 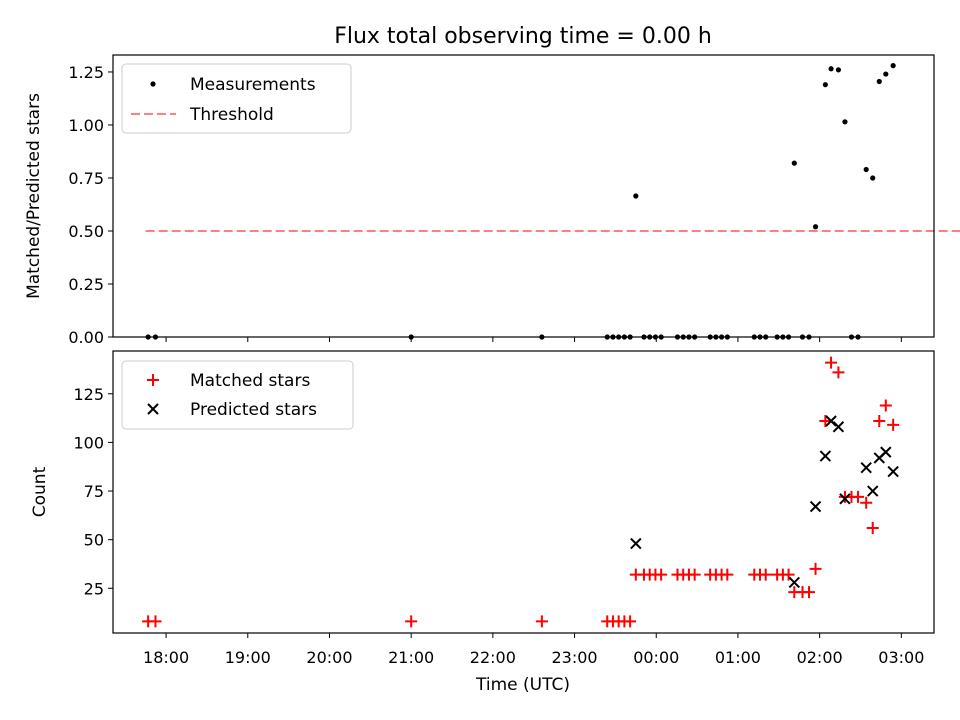 I want to click on legend-matched-marker, so click(x=153, y=380).